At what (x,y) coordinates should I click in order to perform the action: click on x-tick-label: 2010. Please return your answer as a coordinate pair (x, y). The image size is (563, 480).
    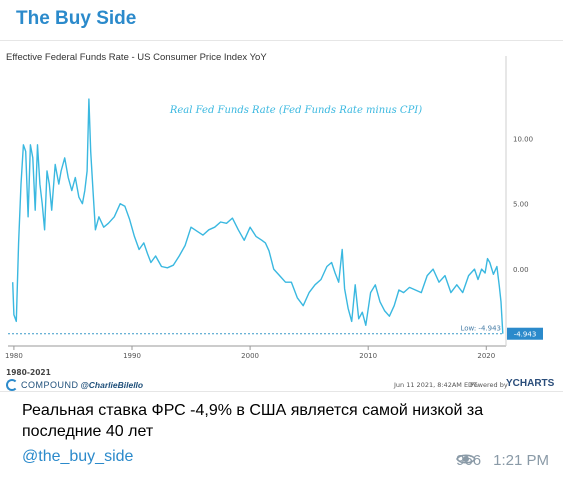
    Looking at the image, I should click on (368, 356).